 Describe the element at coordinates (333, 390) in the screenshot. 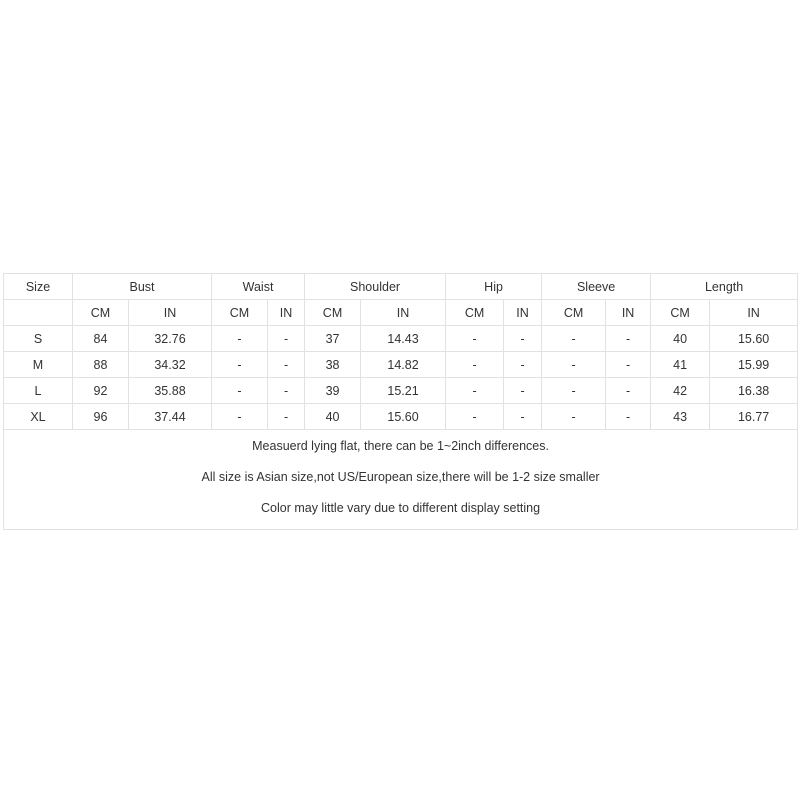

I see `value-cell: 39` at that location.